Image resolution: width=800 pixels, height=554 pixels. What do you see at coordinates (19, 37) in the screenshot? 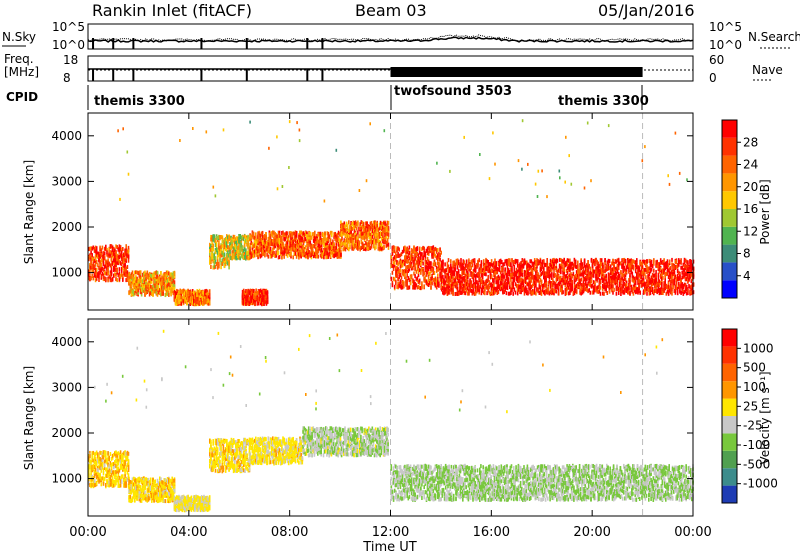
I see `sky-left-label: N.Sky` at bounding box center [19, 37].